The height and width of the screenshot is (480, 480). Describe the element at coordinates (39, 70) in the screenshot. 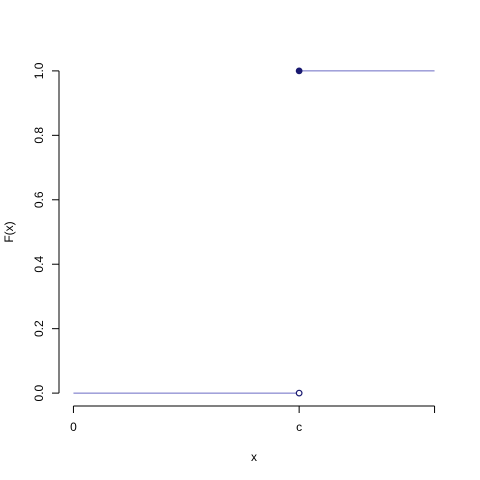

I see `y-tick-label: 1.0` at that location.